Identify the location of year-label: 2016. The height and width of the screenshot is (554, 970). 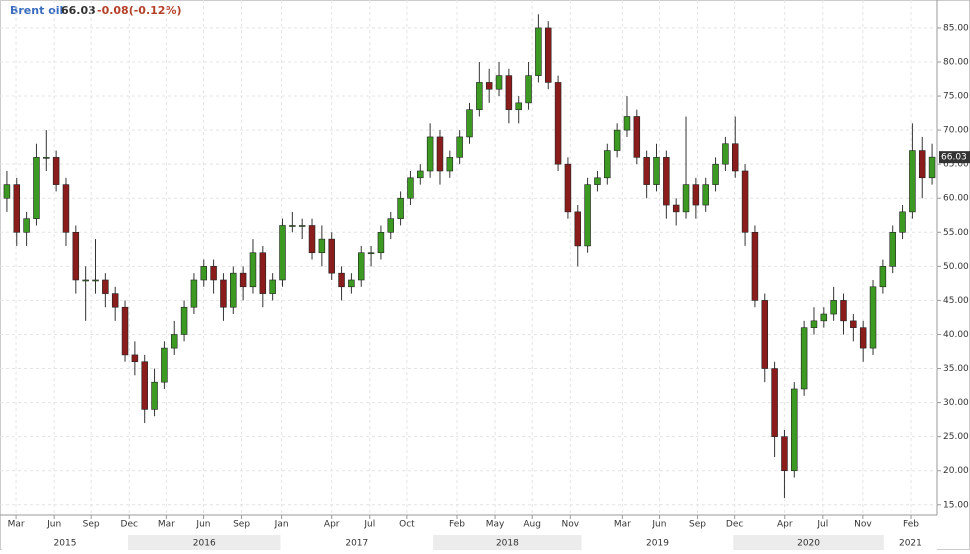
(204, 544).